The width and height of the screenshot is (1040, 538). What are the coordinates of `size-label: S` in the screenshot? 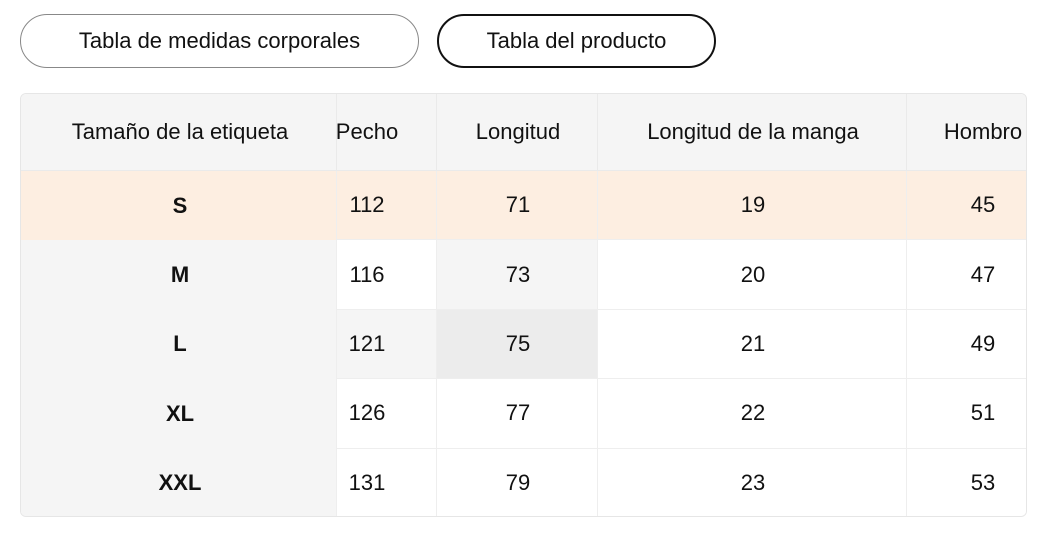 It's located at (179, 206).